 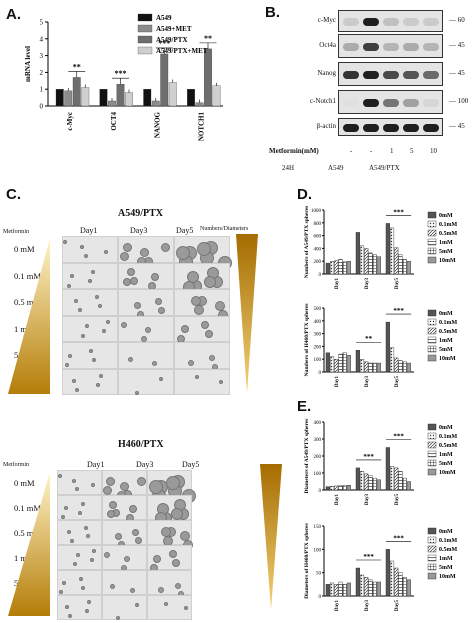 I want to click on sig-marker: **, so click(x=369, y=339).